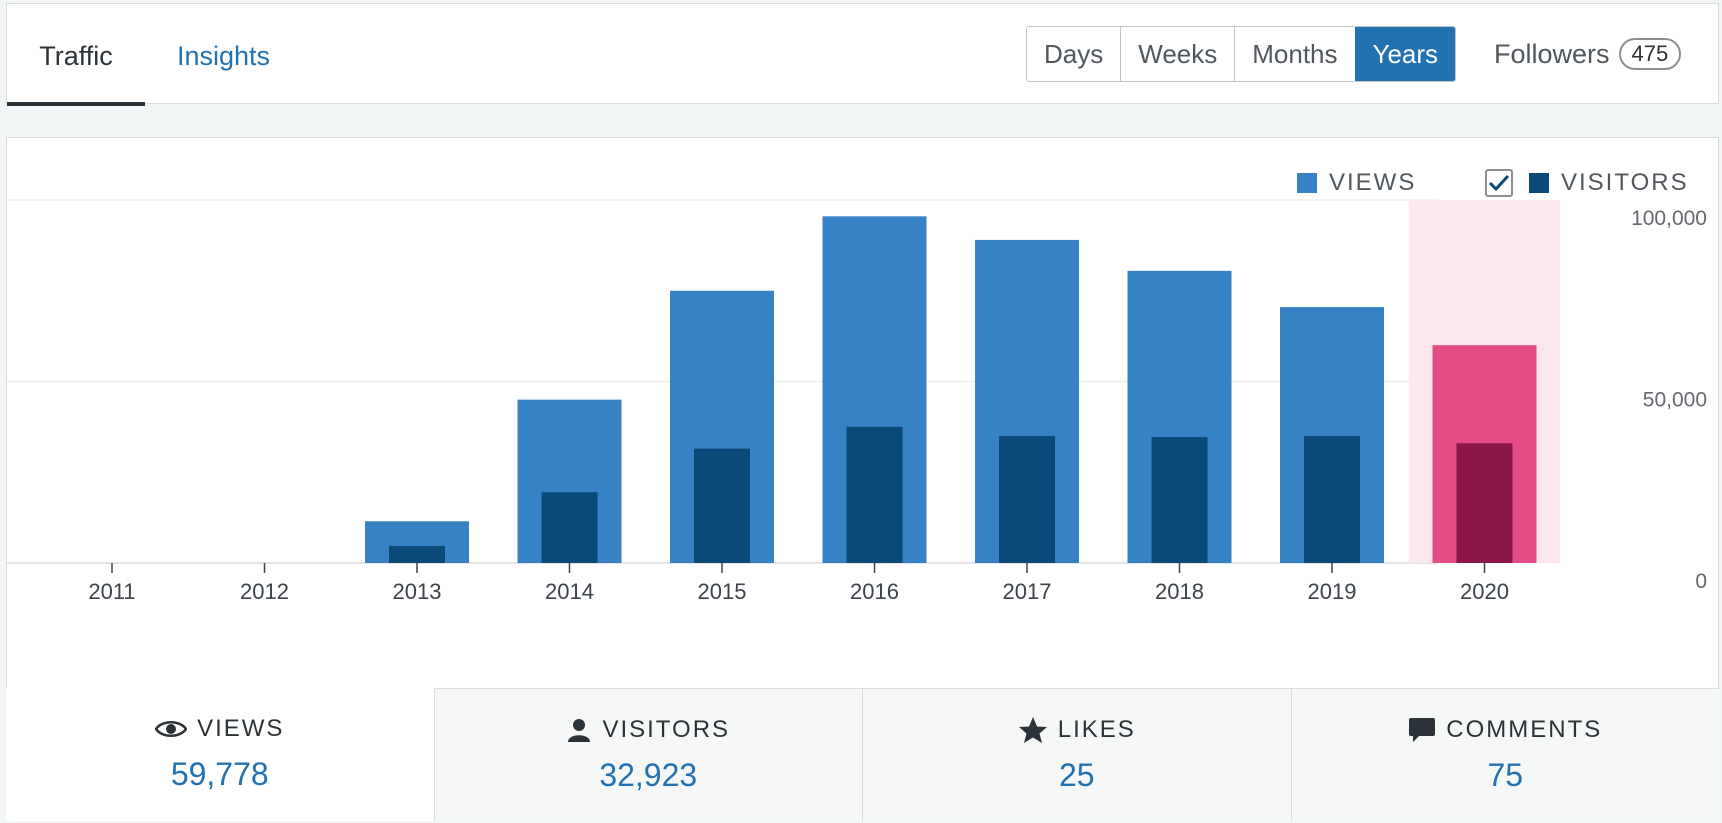 This screenshot has height=823, width=1722. What do you see at coordinates (1650, 54) in the screenshot?
I see `followers-count-badge: 475` at bounding box center [1650, 54].